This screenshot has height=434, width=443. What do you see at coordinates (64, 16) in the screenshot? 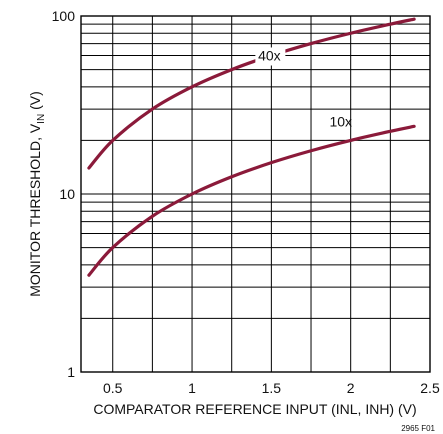
I see `y-tick-label: 100` at bounding box center [64, 16].